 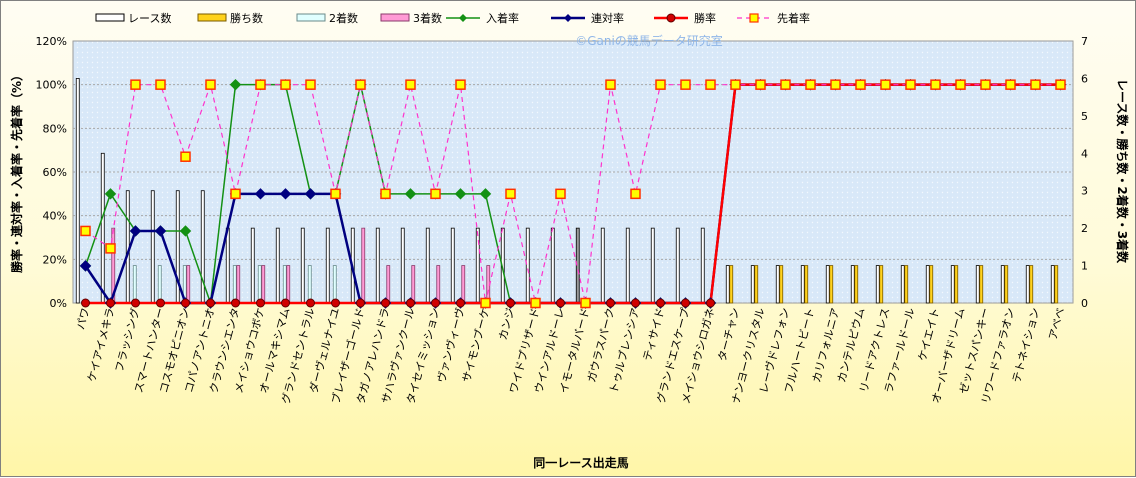 What do you see at coordinates (83, 318) in the screenshot?
I see `x-category-label: パワ` at bounding box center [83, 318].